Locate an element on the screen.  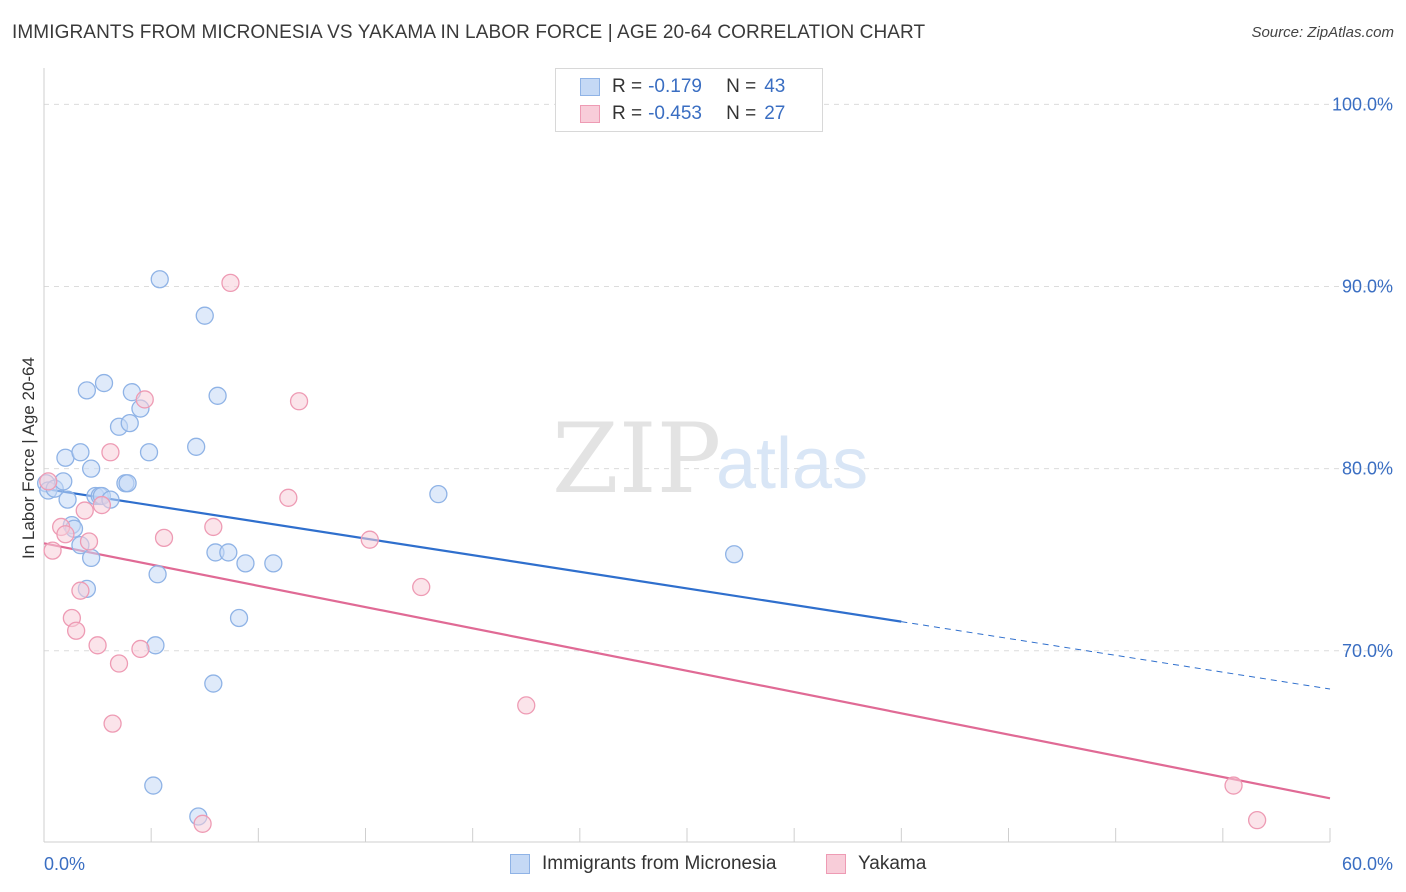
bottom-legend-swatch-blue is located at coordinates (520, 864).